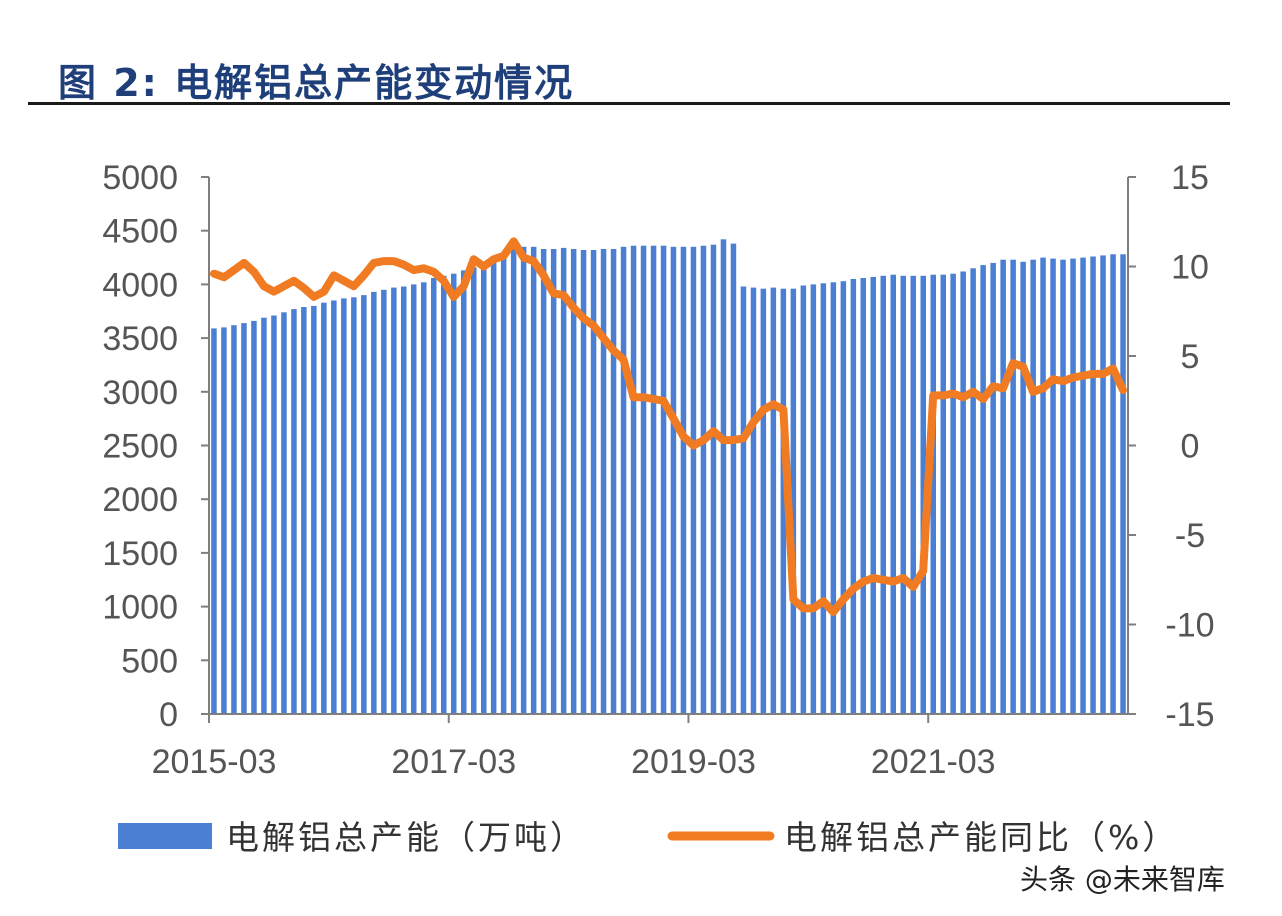  What do you see at coordinates (149, 661) in the screenshot?
I see `y-left-tick-label: 500` at bounding box center [149, 661].